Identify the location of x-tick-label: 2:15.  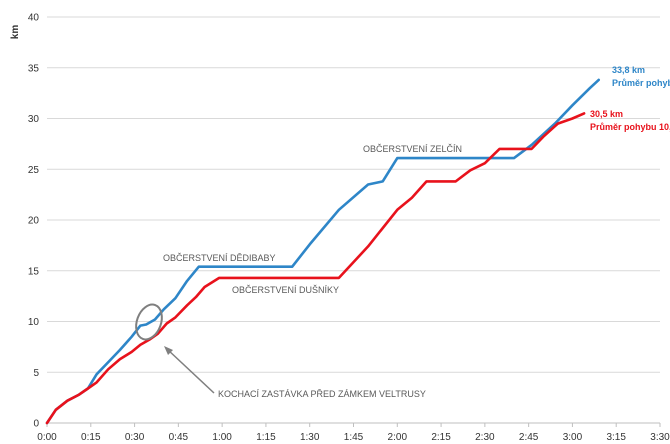
(441, 437).